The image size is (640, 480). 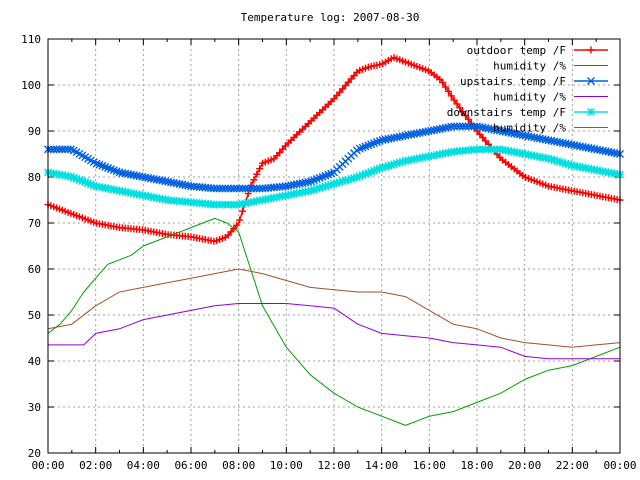 I want to click on x-tick-label: 14:00, so click(x=381, y=465).